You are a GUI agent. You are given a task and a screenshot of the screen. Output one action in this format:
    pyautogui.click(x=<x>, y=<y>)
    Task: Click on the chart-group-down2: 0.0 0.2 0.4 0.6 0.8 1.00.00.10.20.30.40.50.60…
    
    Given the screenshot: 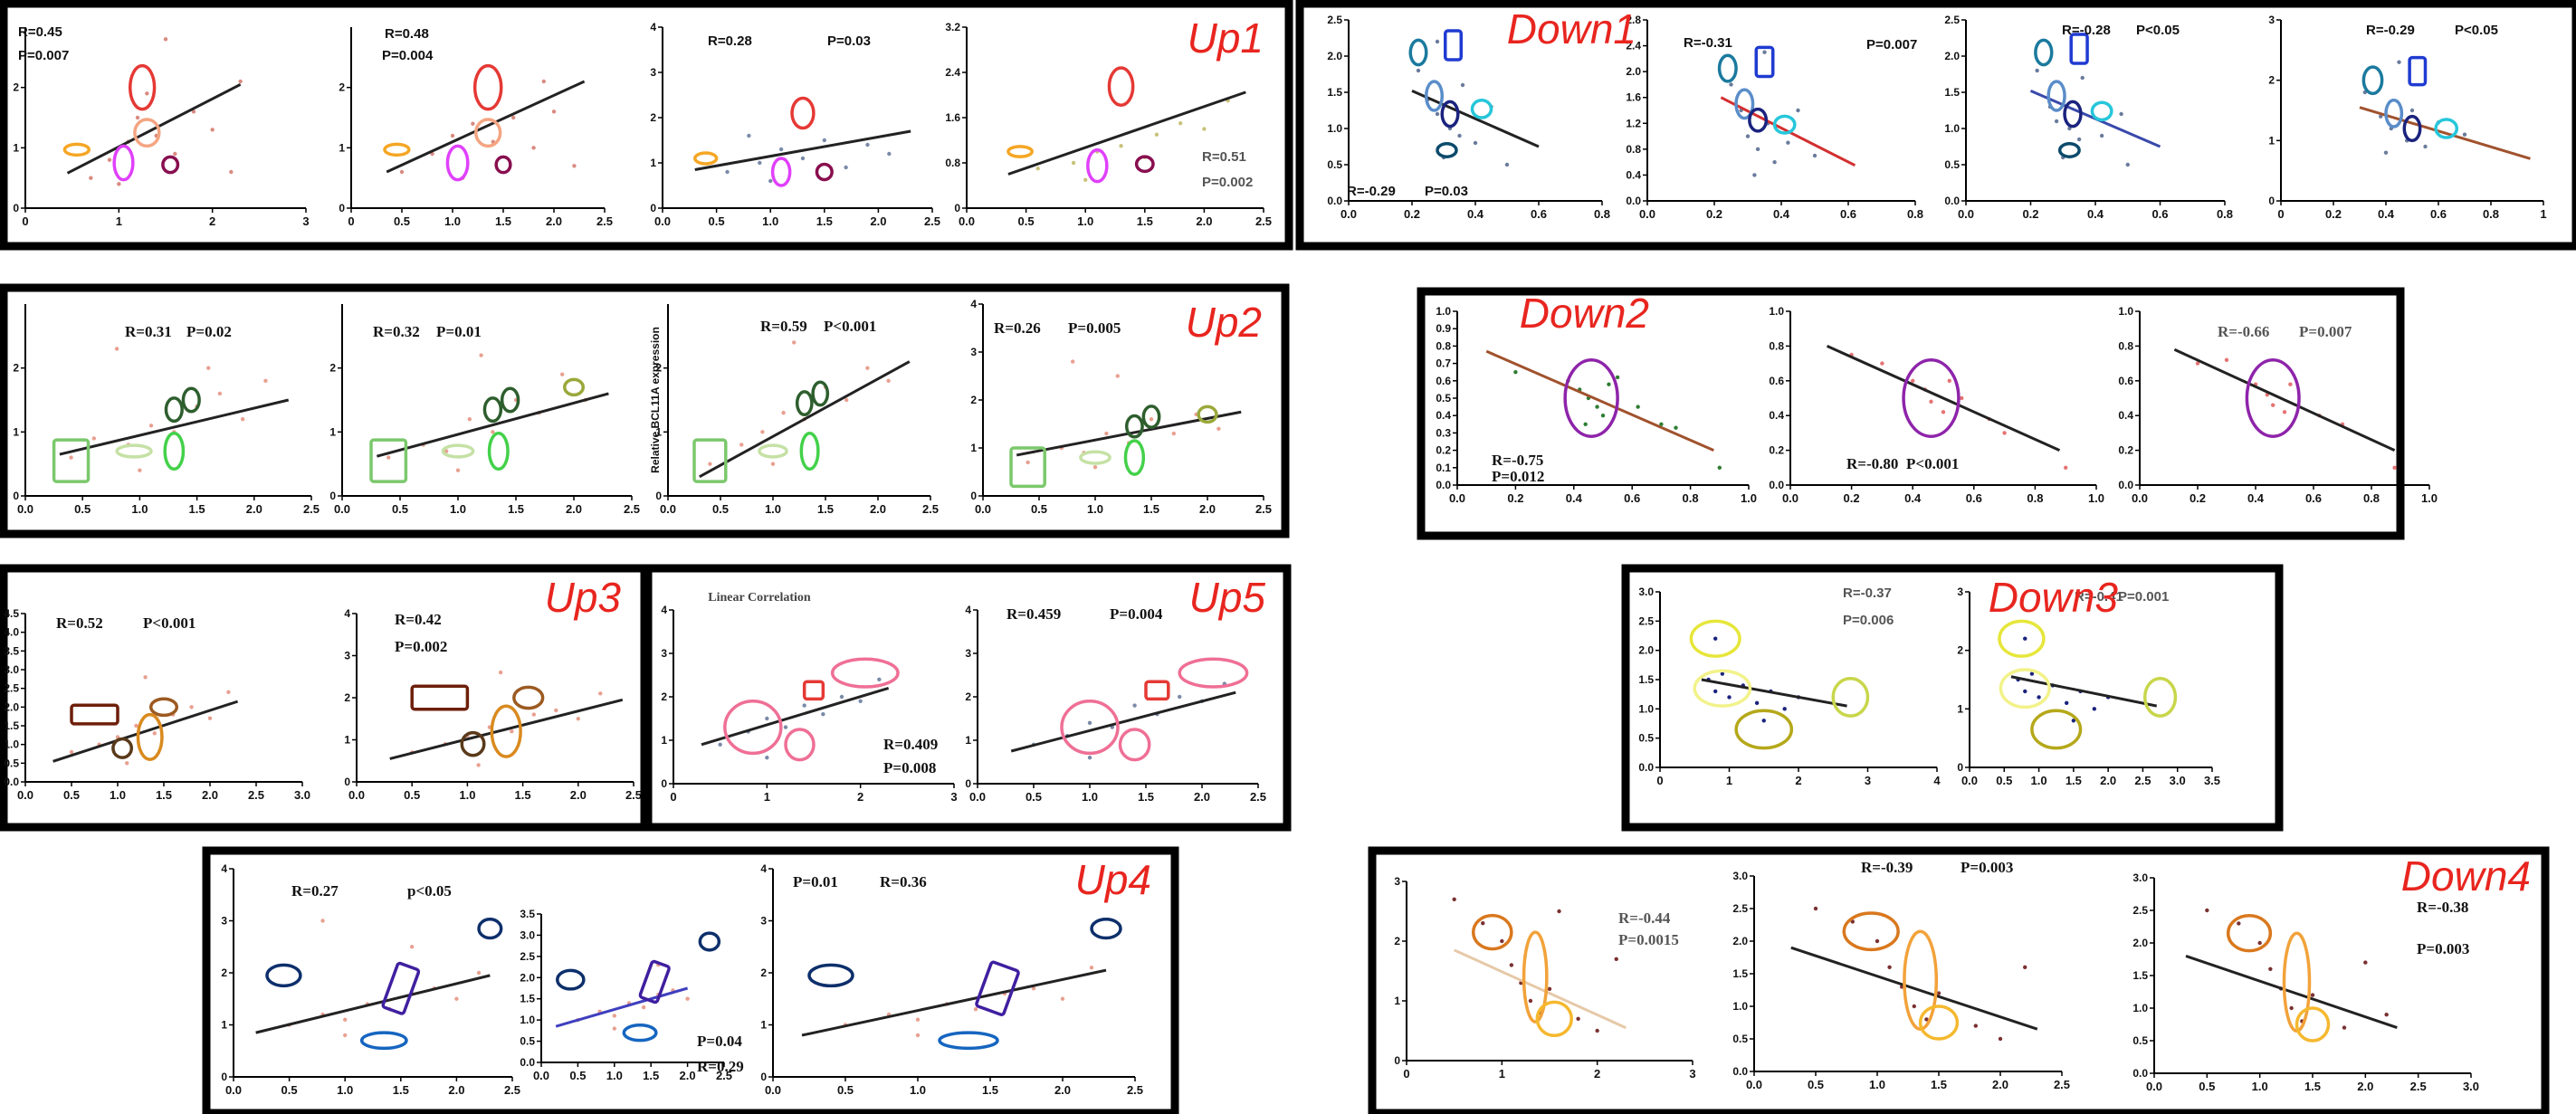 What is the action you would take?
    pyautogui.click(x=1928, y=414)
    